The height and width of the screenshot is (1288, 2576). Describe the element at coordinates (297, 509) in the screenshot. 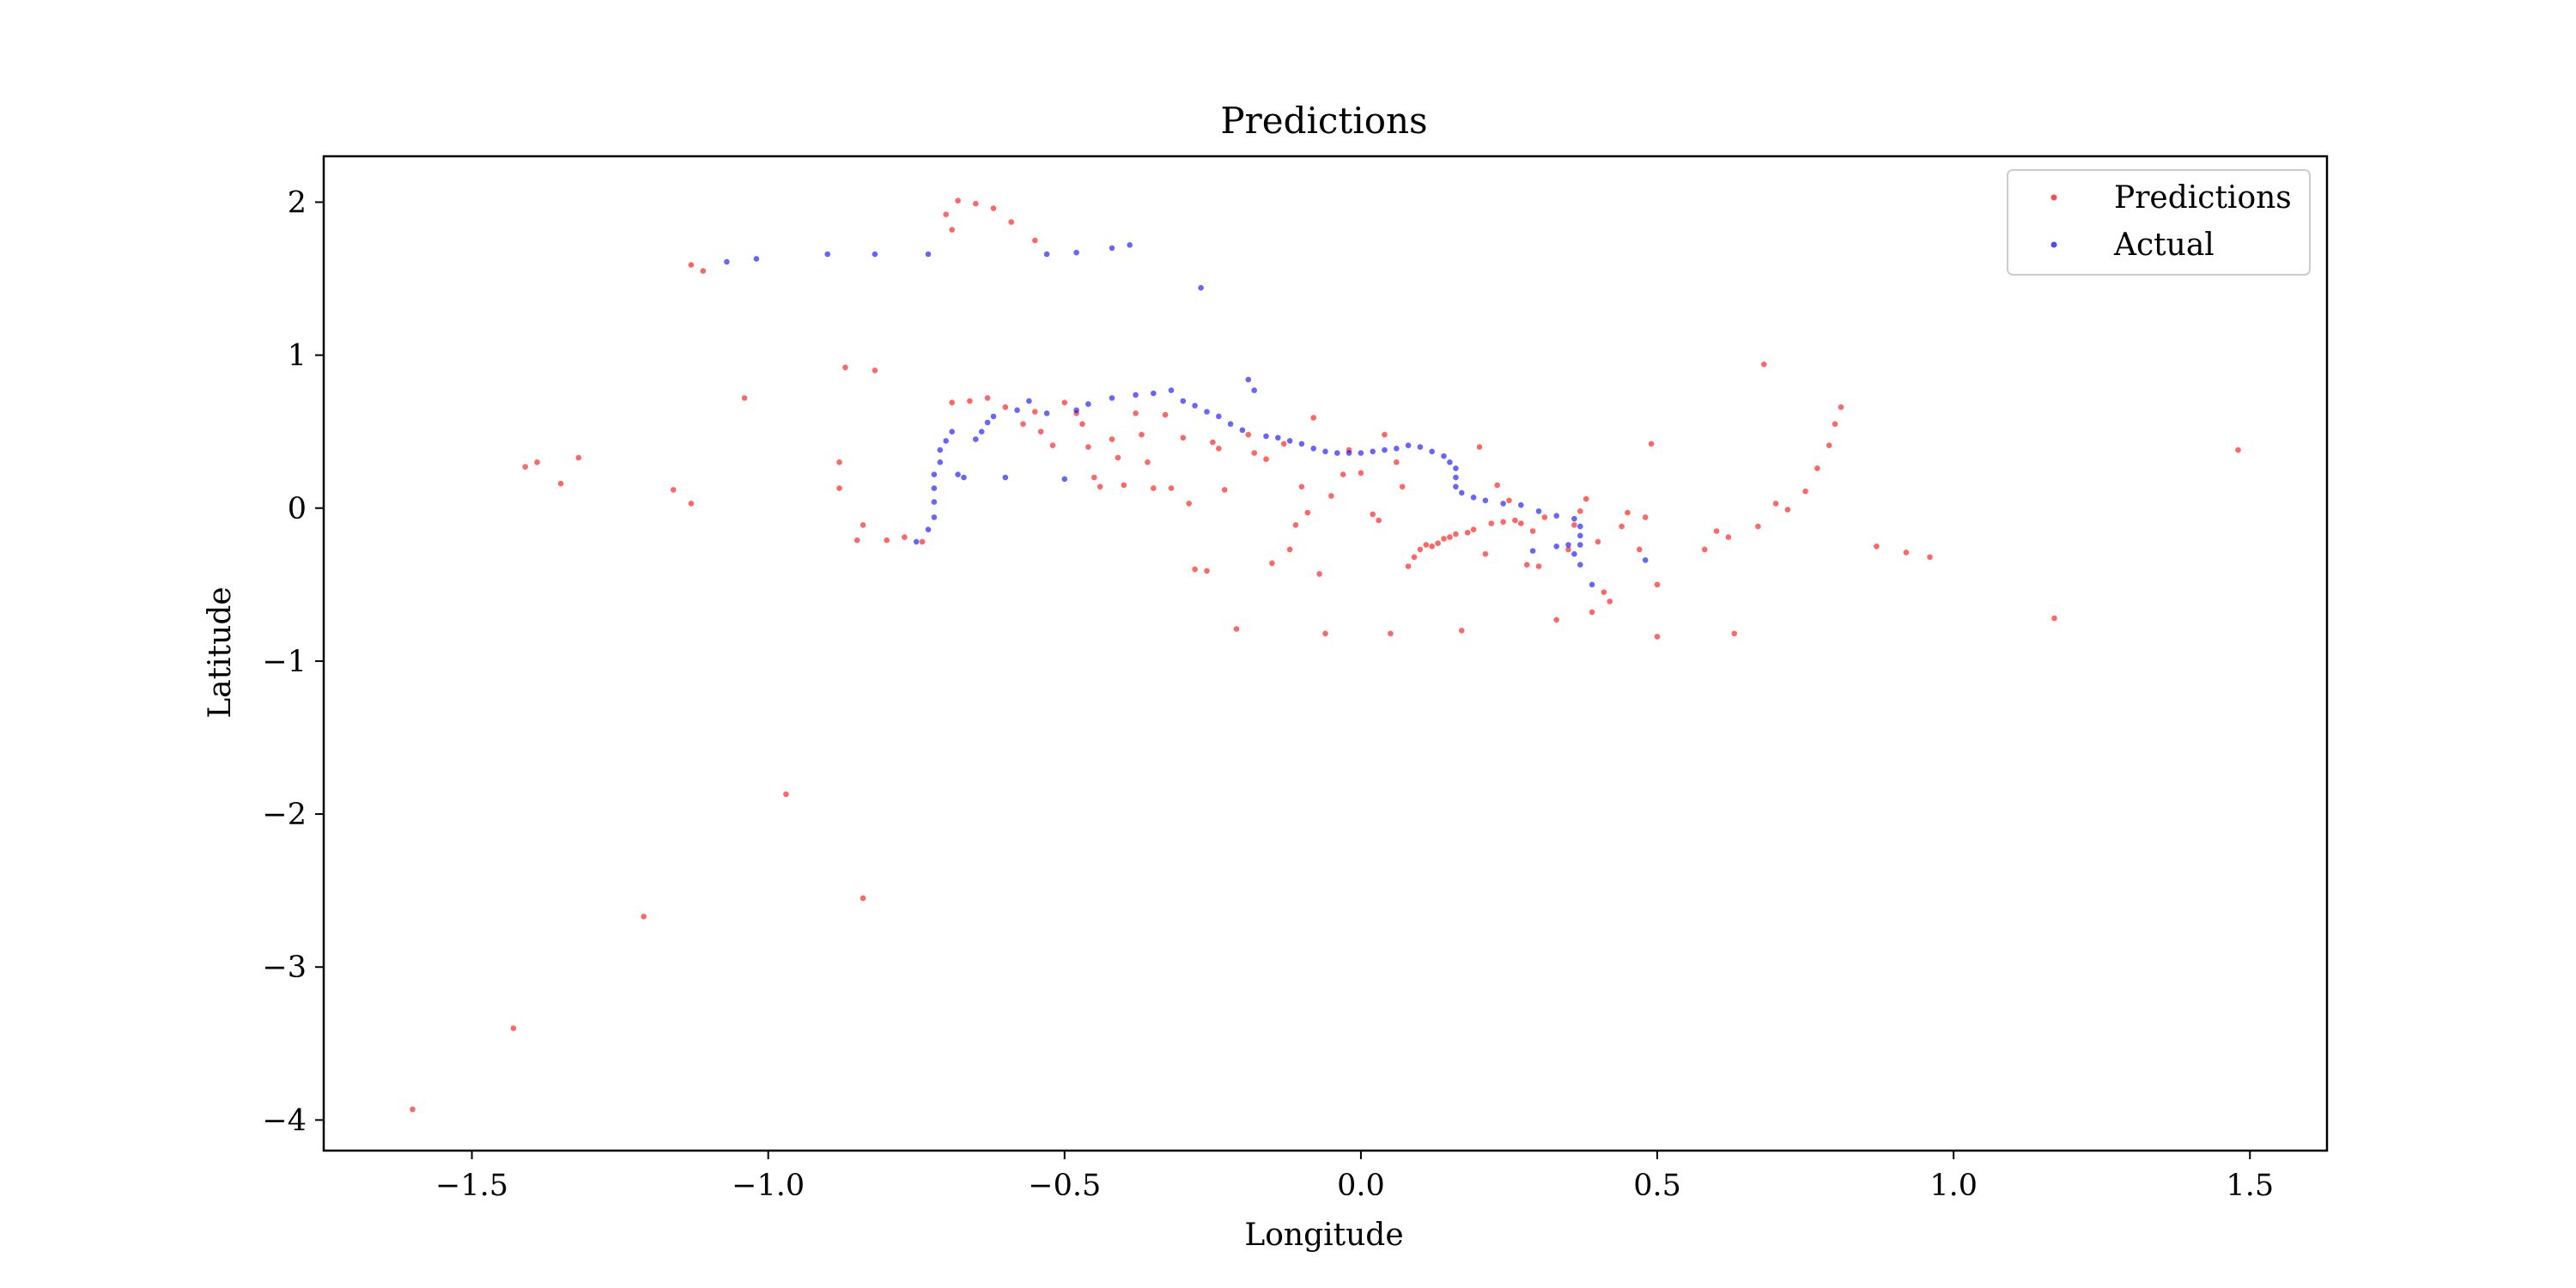

I see `y-tick-label: 0` at that location.